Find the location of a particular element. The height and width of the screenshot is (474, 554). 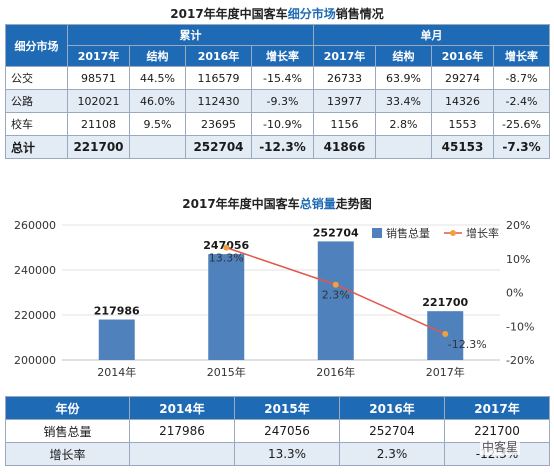

legend-bar-swatch is located at coordinates (377, 233).